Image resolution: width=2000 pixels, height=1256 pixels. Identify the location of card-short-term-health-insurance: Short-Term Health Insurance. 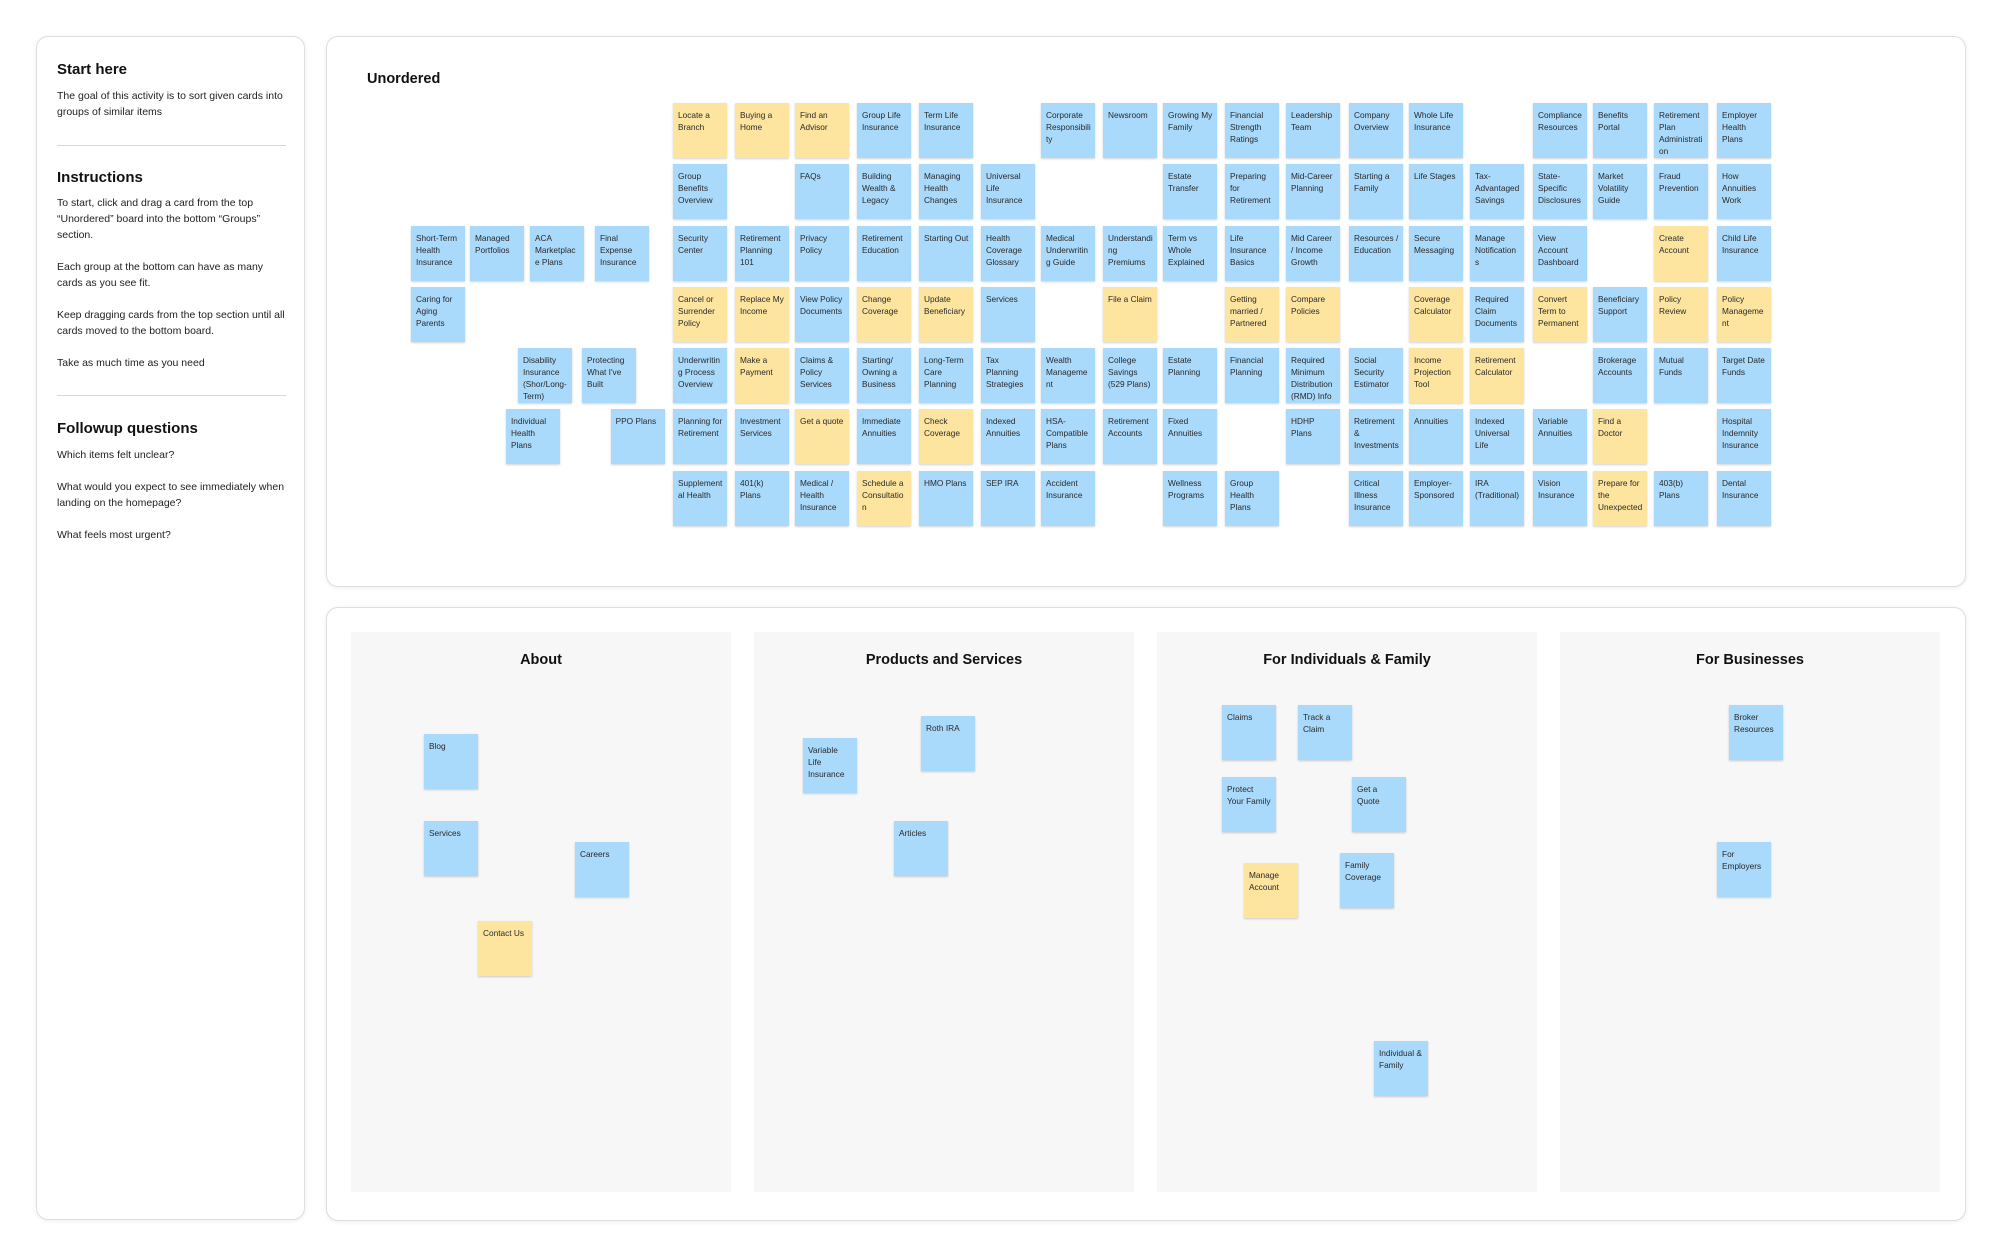
(438, 253).